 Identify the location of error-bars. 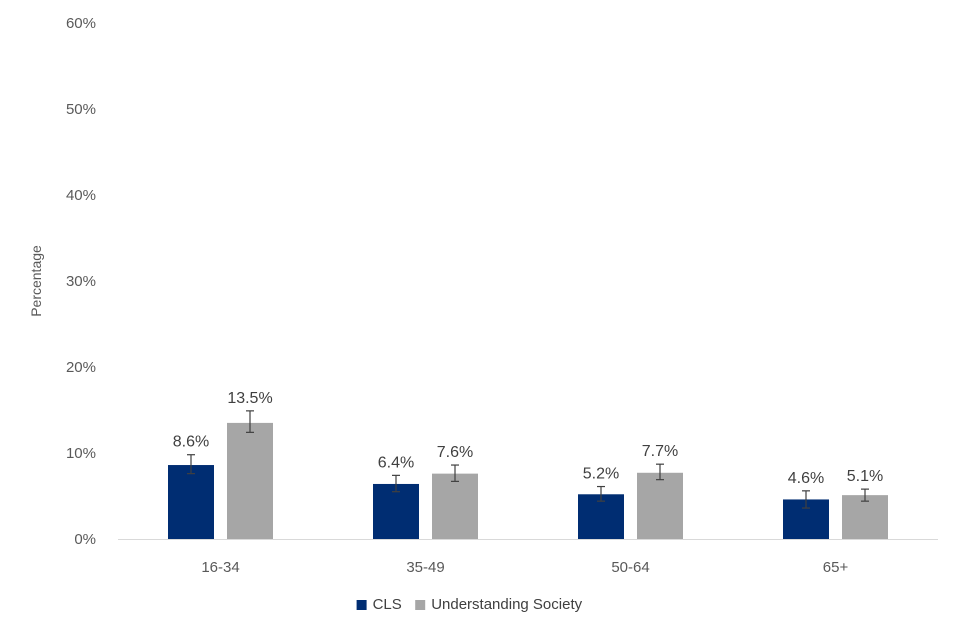
(528, 459).